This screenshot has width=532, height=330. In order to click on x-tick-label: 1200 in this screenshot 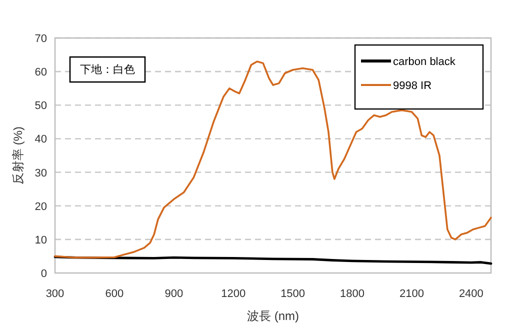, I will do `click(233, 294)`.